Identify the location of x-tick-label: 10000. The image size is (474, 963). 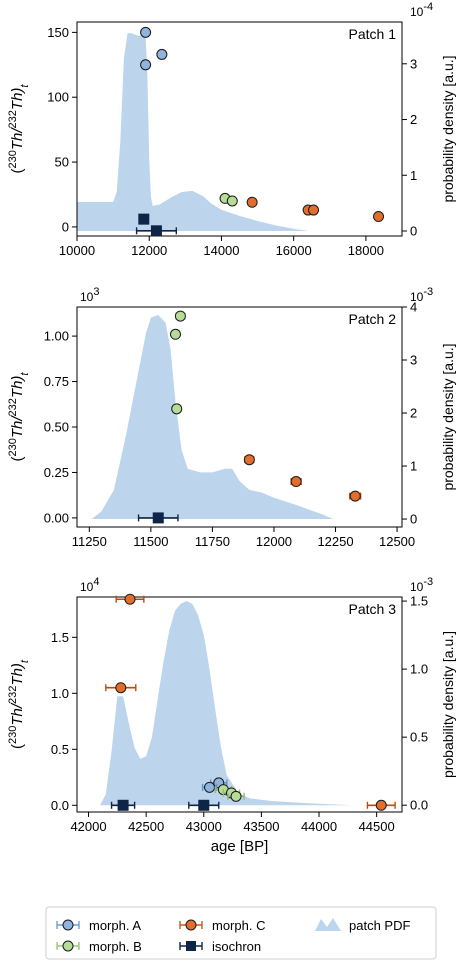
(77, 250).